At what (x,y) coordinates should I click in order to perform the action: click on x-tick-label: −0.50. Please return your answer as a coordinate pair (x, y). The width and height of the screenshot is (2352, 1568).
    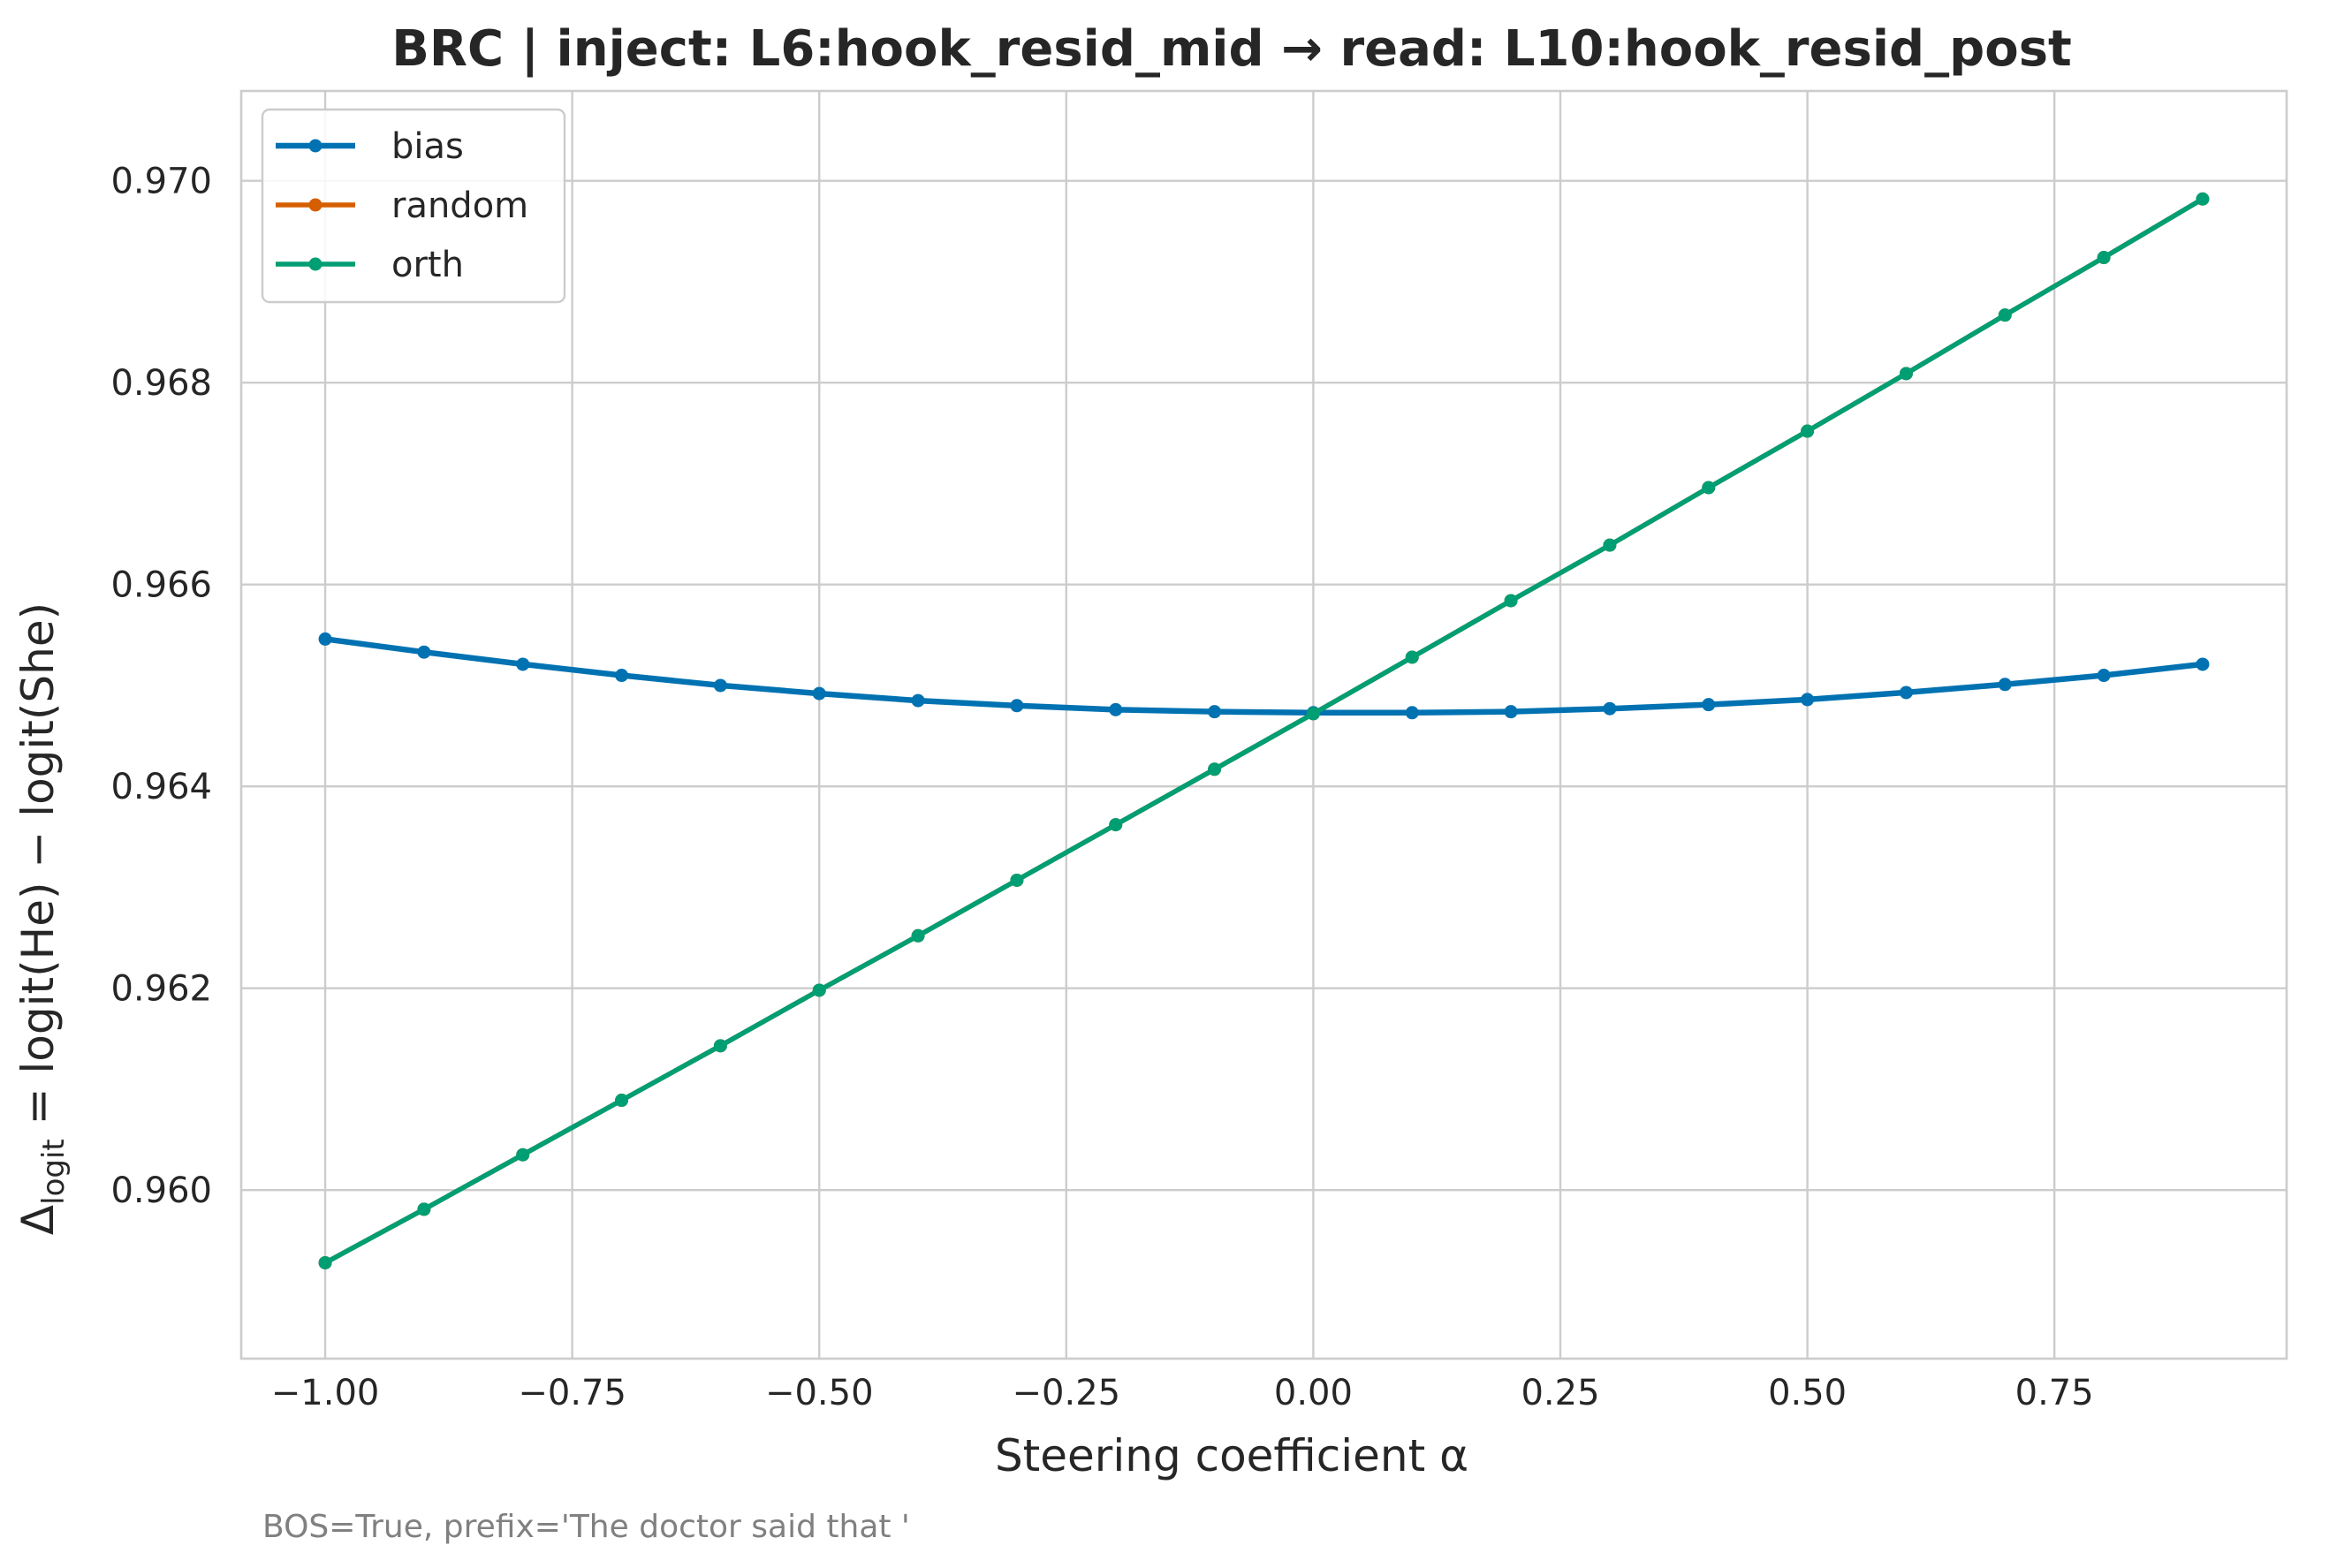
    Looking at the image, I should click on (819, 1393).